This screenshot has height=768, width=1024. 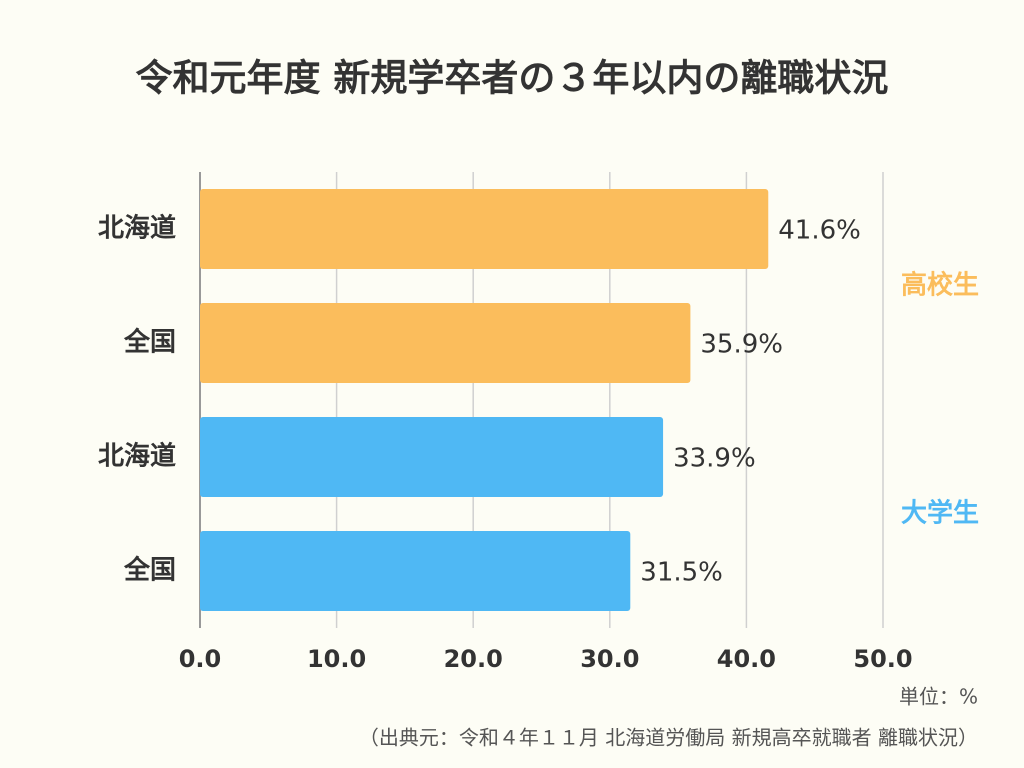 What do you see at coordinates (336, 659) in the screenshot?
I see `x-tick-label: 10.0` at bounding box center [336, 659].